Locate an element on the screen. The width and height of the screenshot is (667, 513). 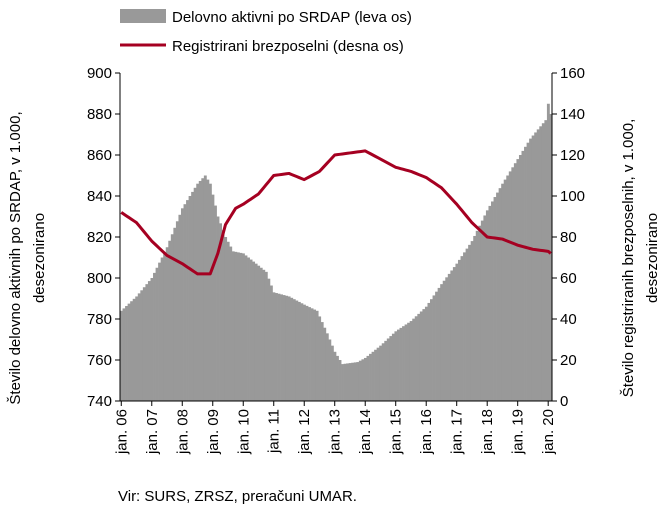
x-tick-label: jan. 10 is located at coordinates (243, 432).